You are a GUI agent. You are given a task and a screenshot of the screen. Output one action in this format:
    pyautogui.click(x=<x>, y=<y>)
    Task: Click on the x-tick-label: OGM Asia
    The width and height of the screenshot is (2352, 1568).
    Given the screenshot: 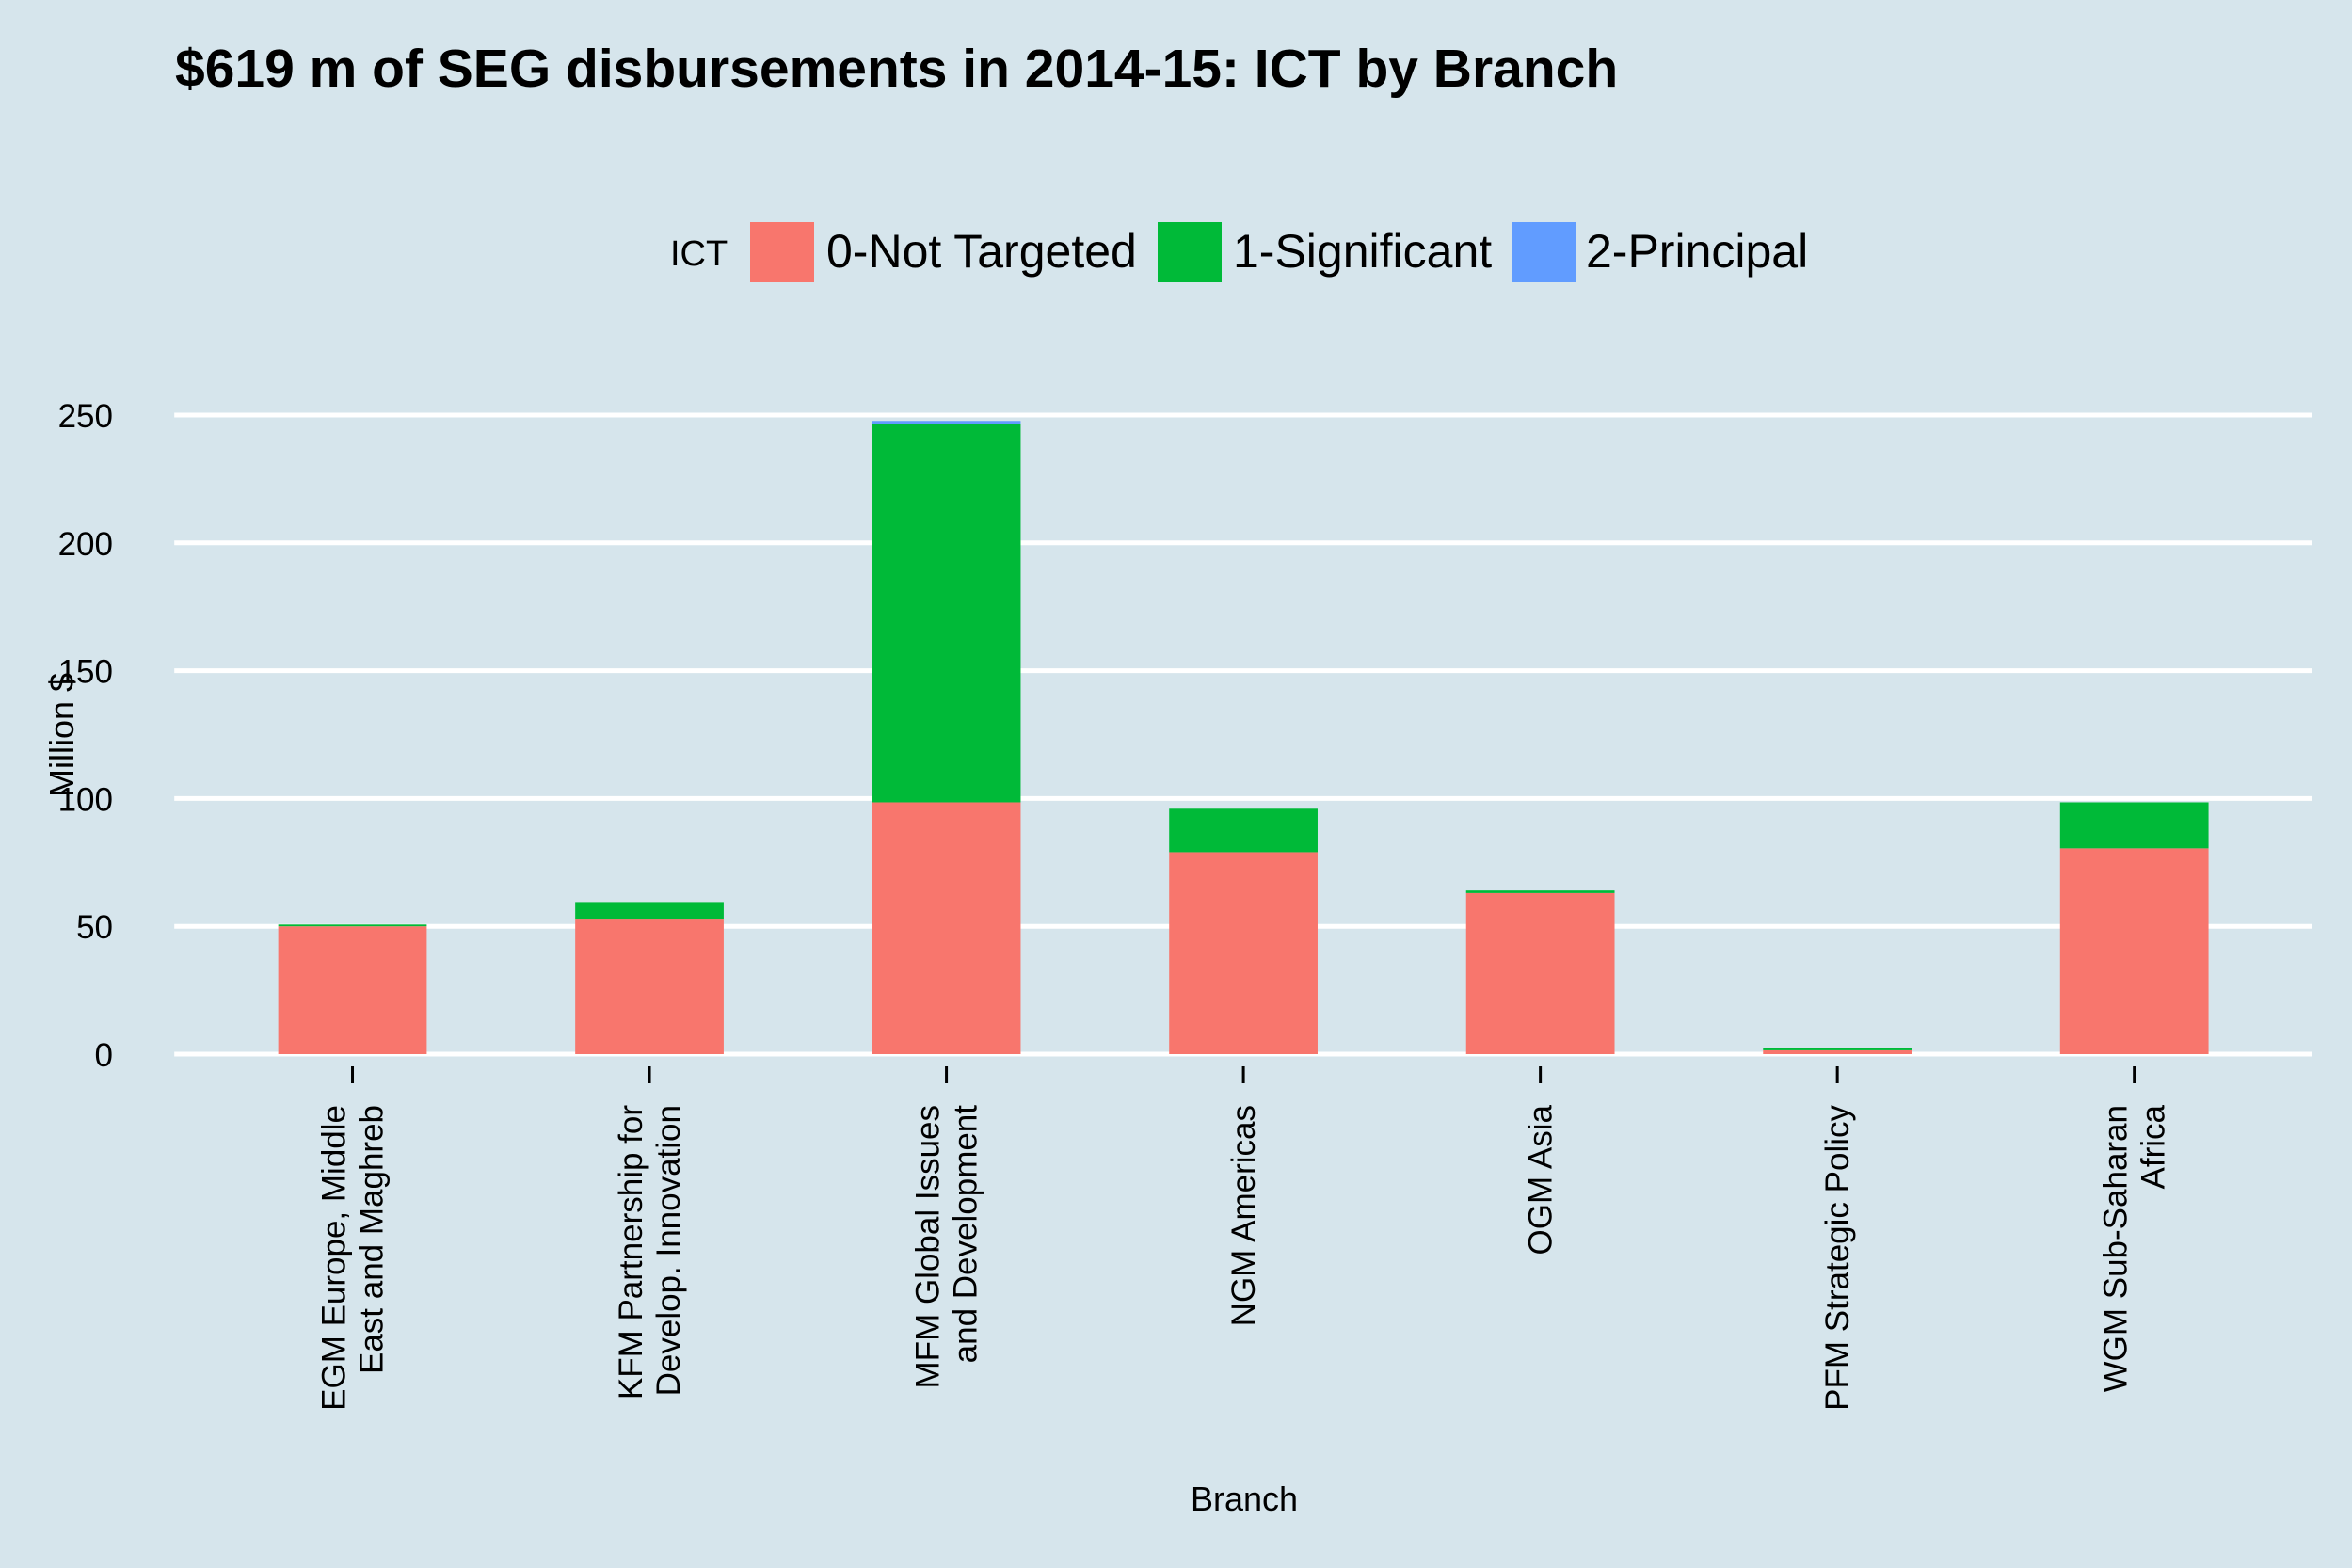 What is the action you would take?
    pyautogui.click(x=1541, y=1179)
    